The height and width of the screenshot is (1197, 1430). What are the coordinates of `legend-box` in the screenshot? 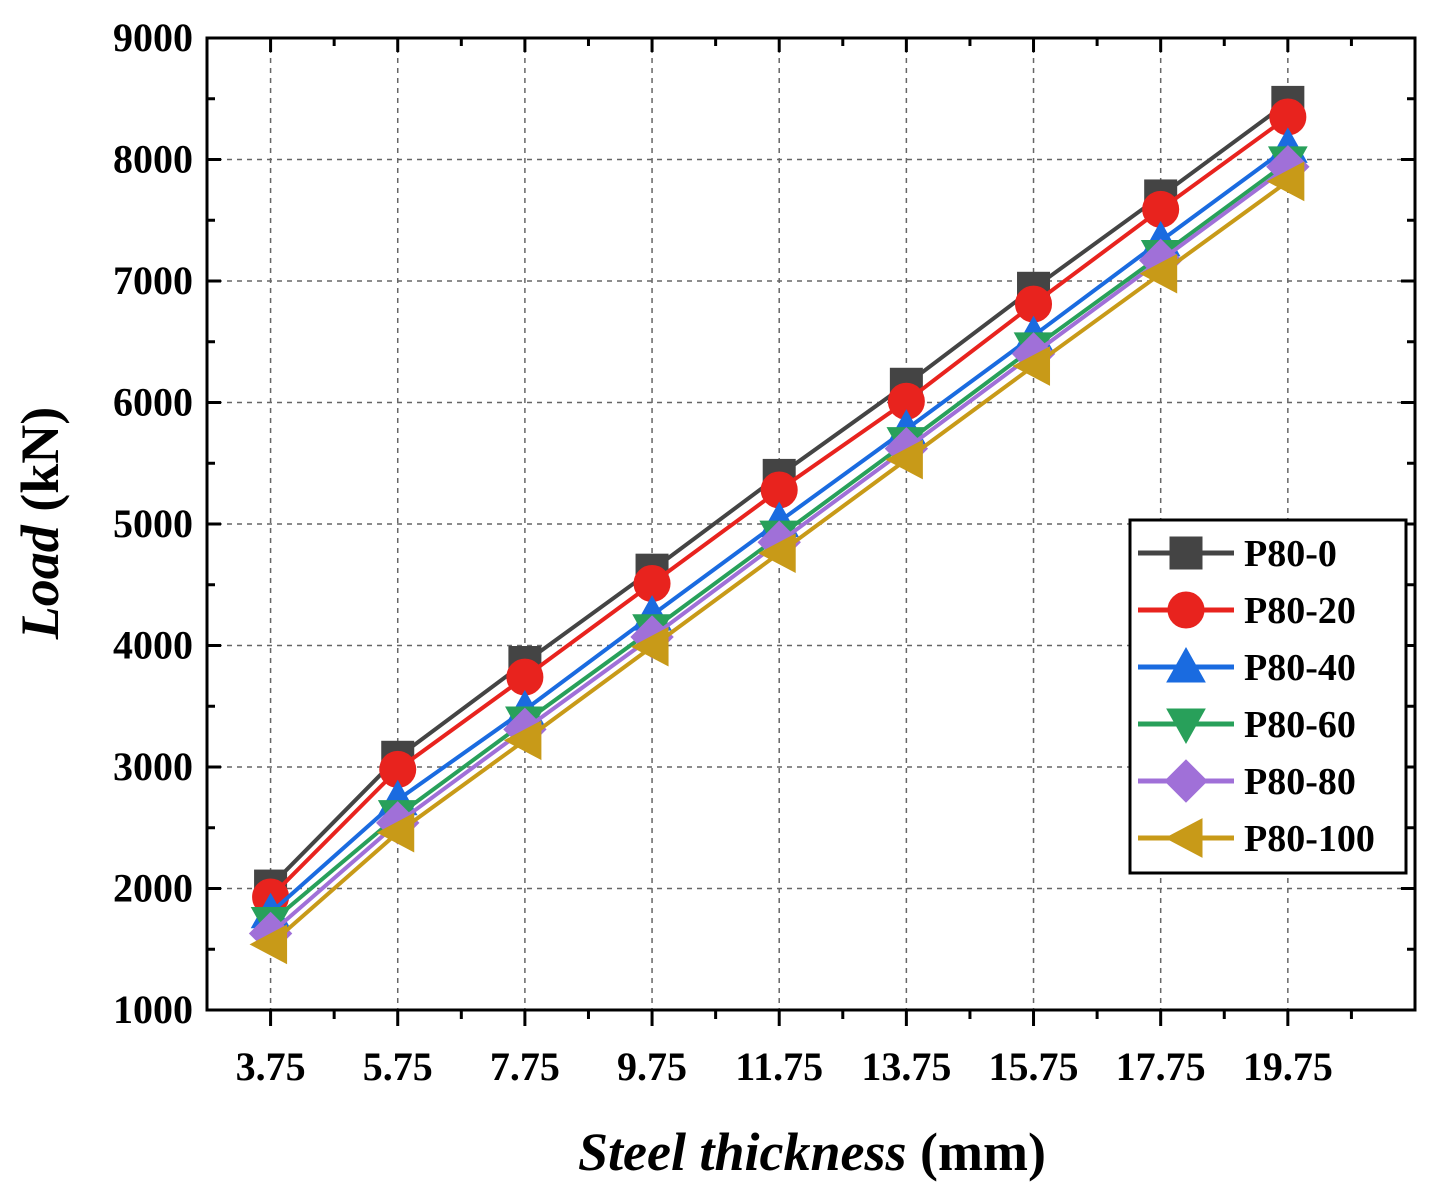 It's located at (1268, 696).